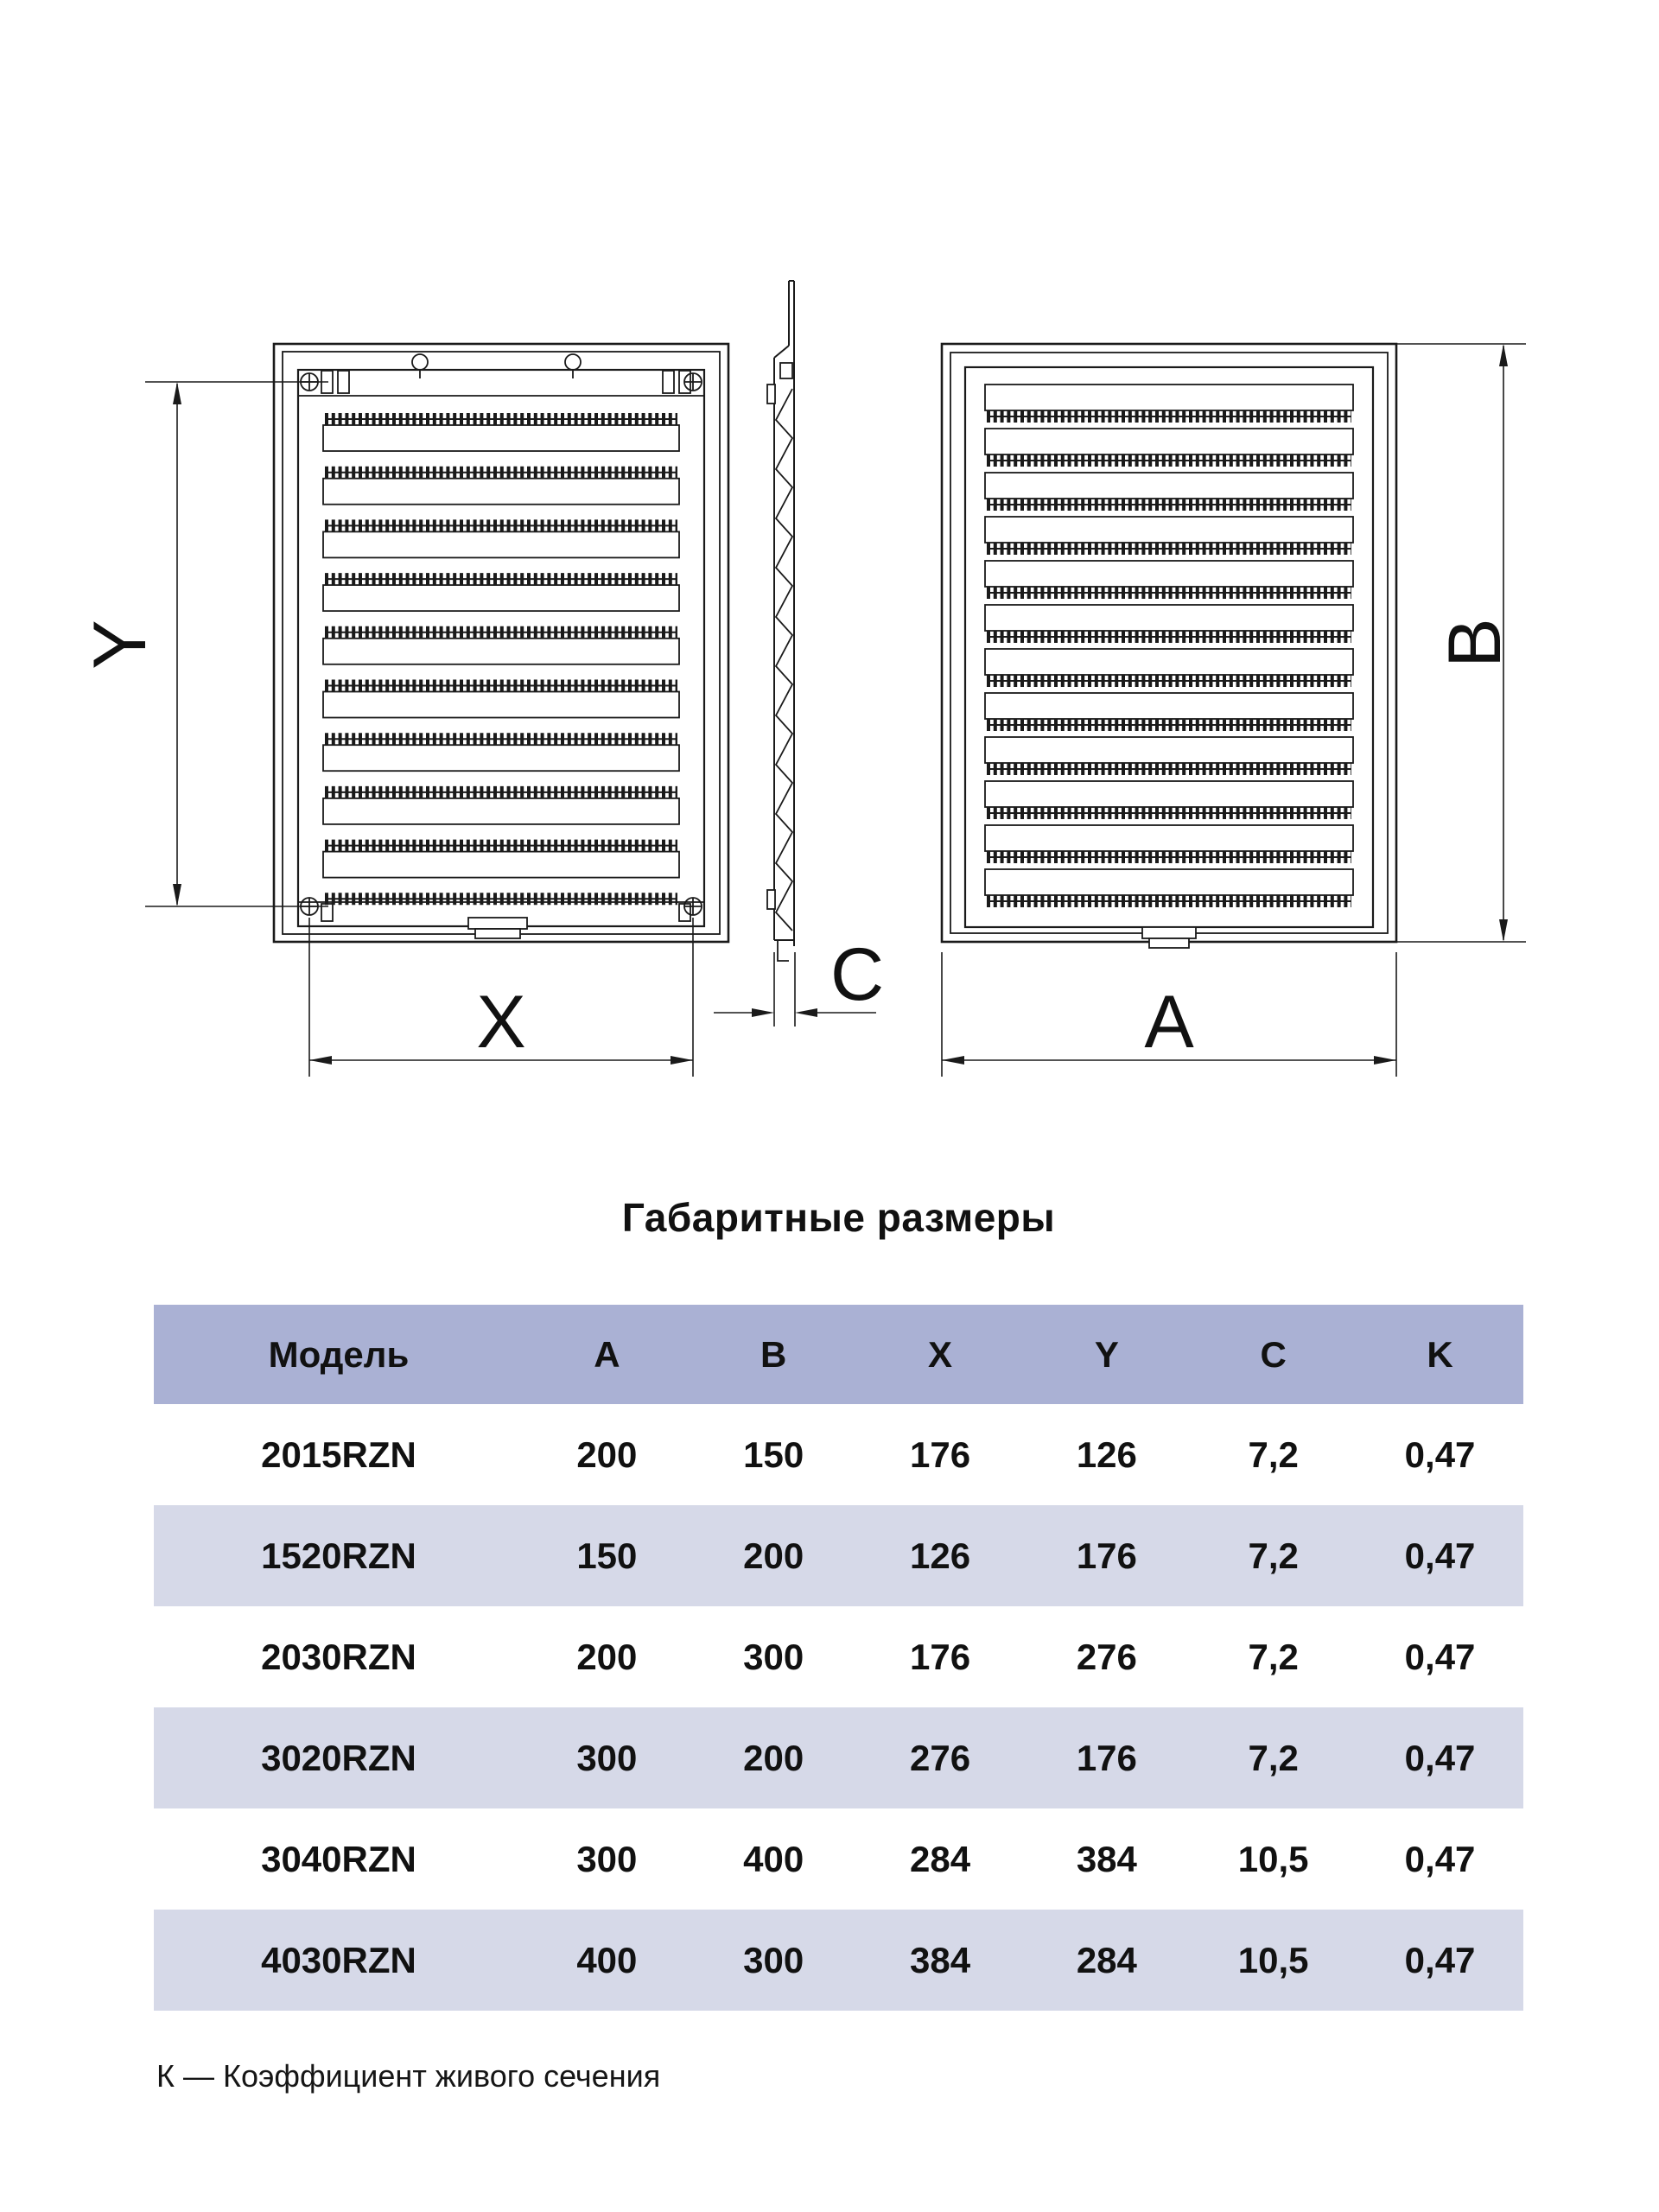 The image size is (1659, 2212). I want to click on page-title: Габаритные размеры, so click(838, 1217).